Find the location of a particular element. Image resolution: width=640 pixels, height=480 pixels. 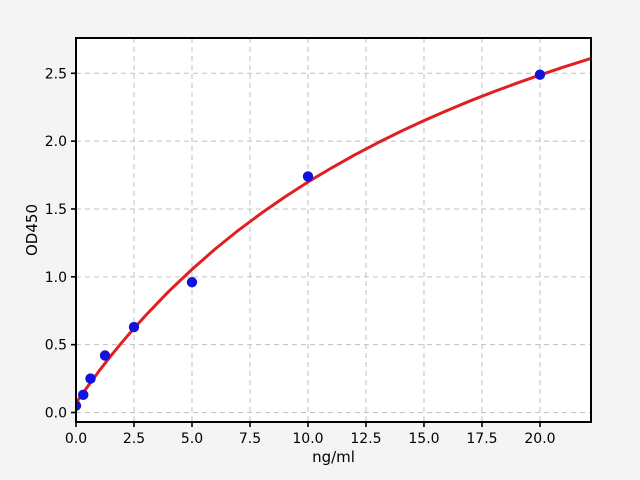

x-tick-label: 20.0 is located at coordinates (539, 439).